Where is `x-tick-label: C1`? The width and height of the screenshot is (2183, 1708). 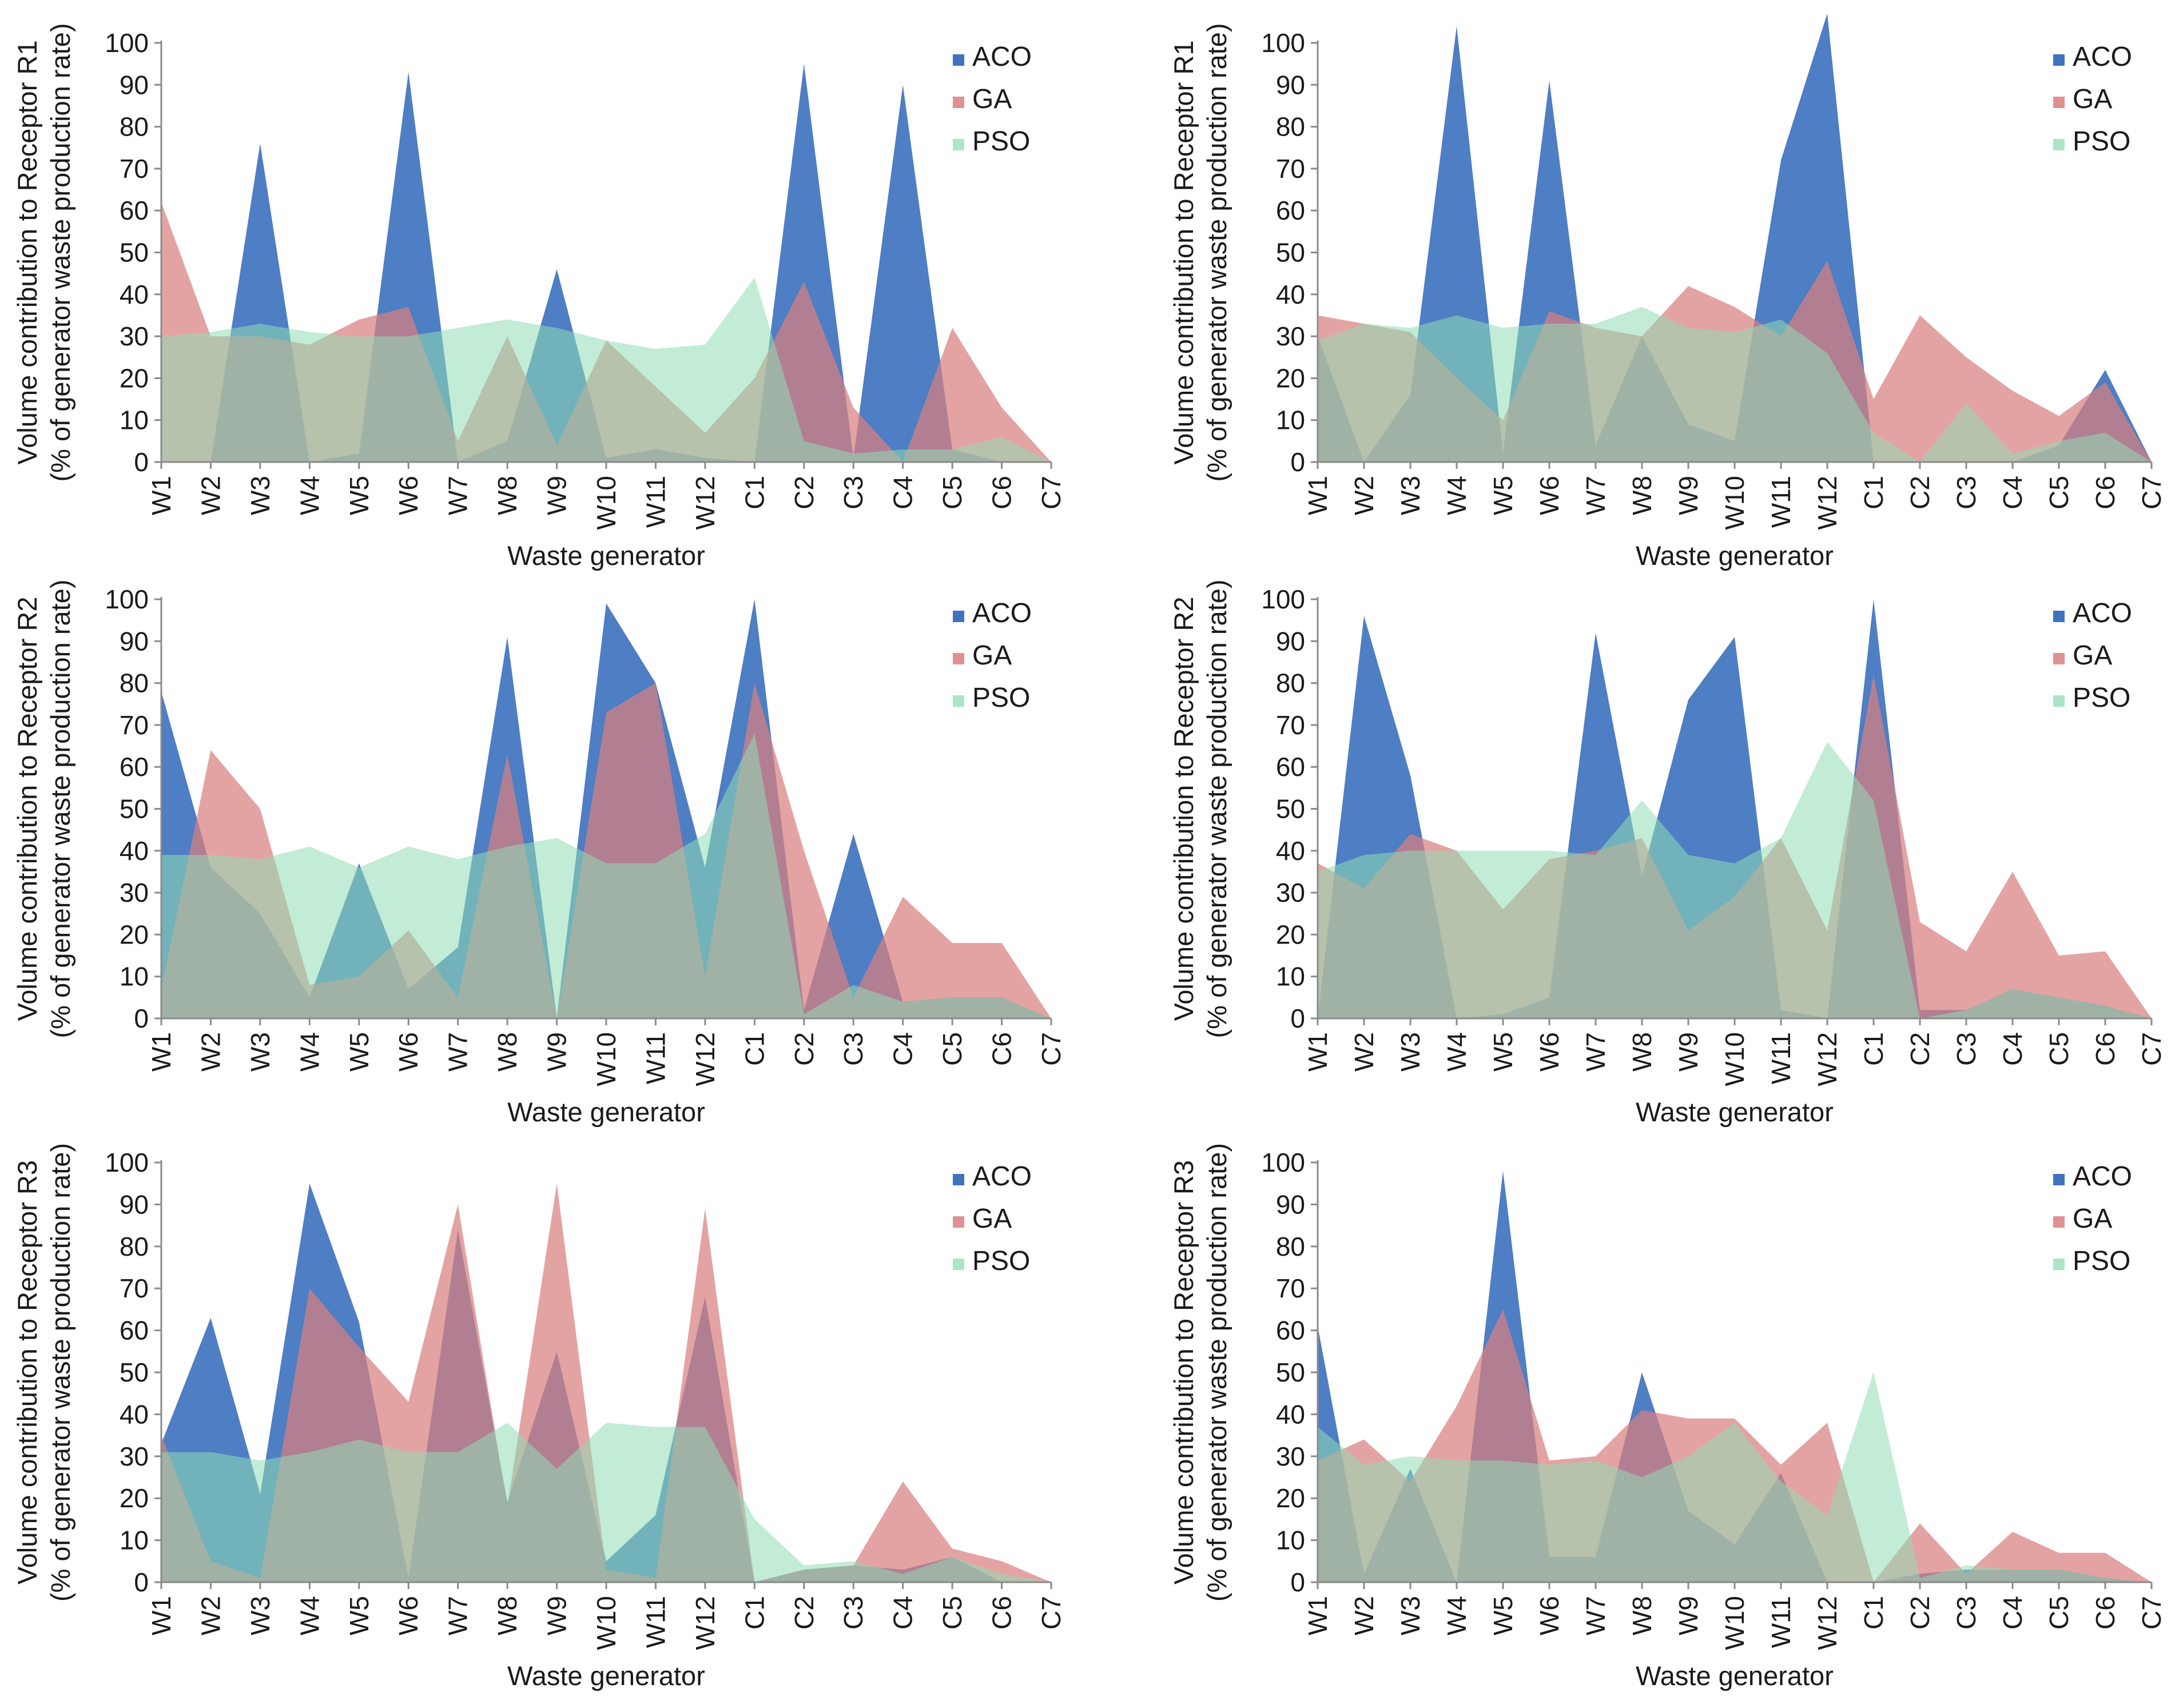 x-tick-label: C1 is located at coordinates (1873, 1049).